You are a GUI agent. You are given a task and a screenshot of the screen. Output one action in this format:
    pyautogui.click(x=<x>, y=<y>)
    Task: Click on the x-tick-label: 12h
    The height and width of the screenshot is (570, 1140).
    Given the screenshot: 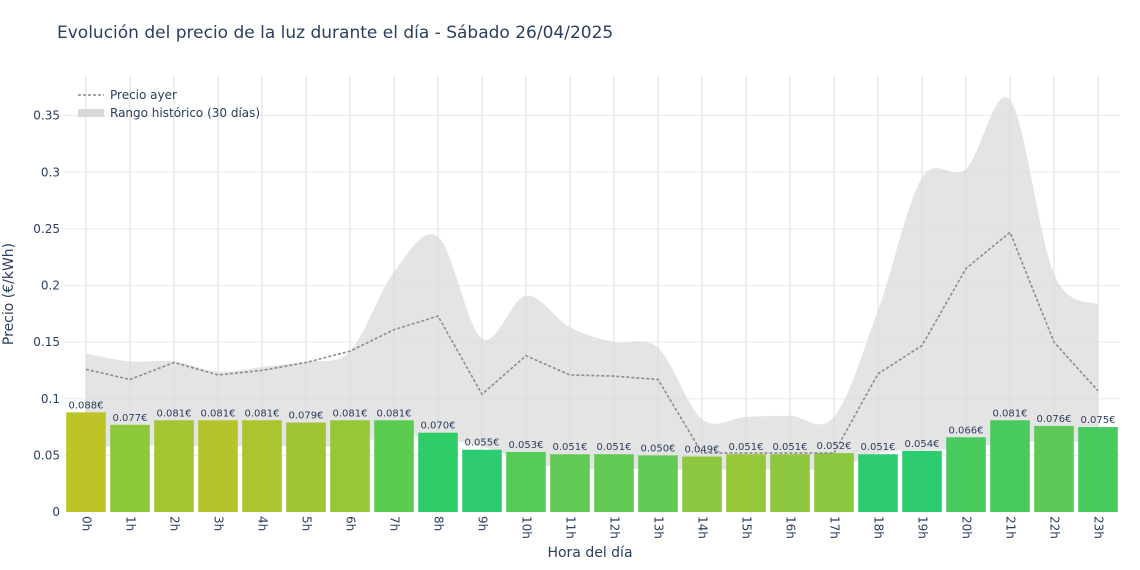 What is the action you would take?
    pyautogui.click(x=615, y=527)
    